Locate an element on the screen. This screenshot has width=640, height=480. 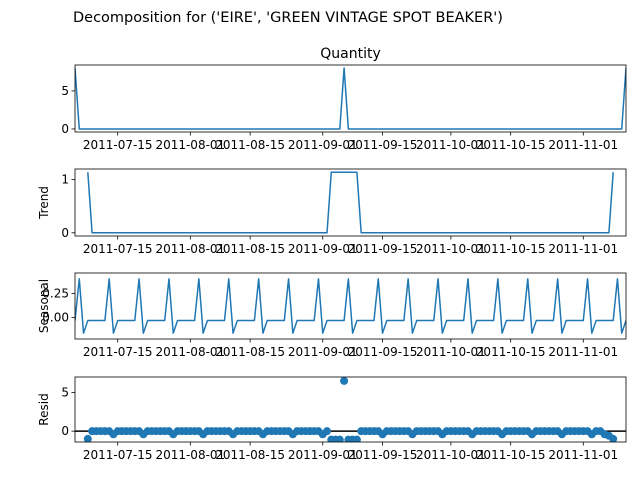
resid-axis-label: Resid is located at coordinates (44, 409).